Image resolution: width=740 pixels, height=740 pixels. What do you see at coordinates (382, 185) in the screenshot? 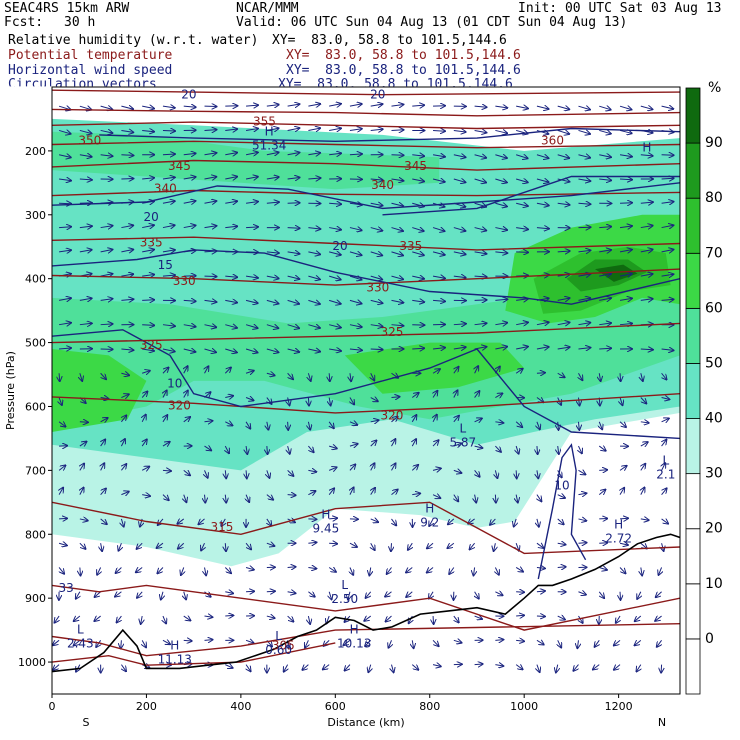
I see `theta-label-6: 340` at bounding box center [382, 185].